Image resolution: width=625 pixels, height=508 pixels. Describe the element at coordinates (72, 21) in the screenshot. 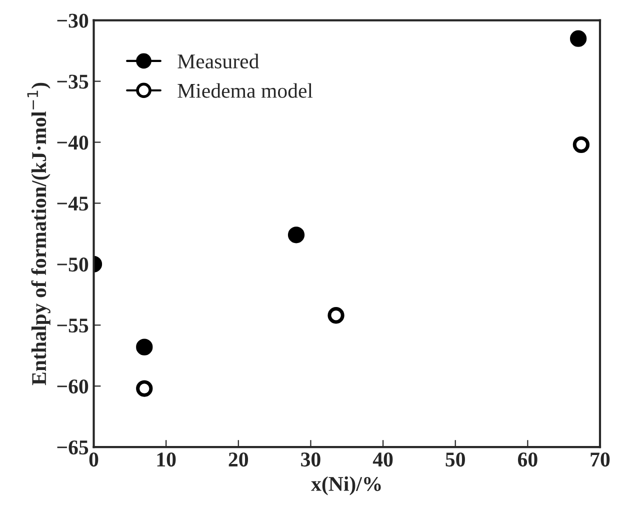

I see `y-tick-label: −30` at that location.